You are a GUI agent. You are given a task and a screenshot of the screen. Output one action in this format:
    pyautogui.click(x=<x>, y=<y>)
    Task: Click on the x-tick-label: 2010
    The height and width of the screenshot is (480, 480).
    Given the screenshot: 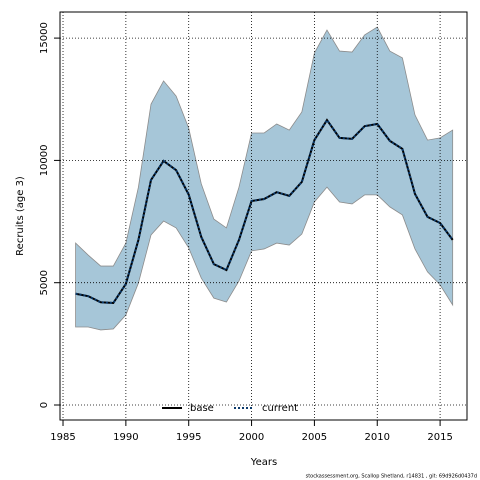 What is the action you would take?
    pyautogui.click(x=377, y=437)
    